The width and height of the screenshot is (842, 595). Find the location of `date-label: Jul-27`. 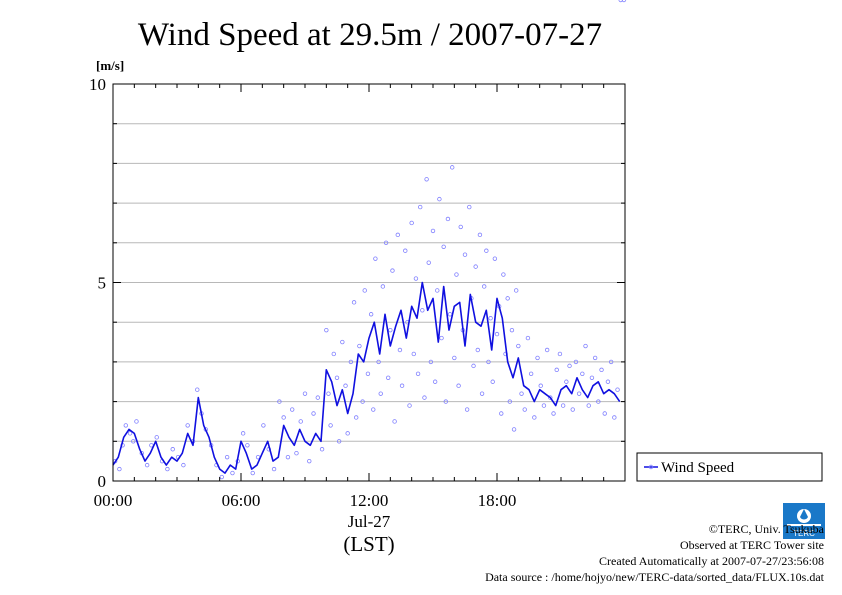

date-label: Jul-27 is located at coordinates (369, 521).